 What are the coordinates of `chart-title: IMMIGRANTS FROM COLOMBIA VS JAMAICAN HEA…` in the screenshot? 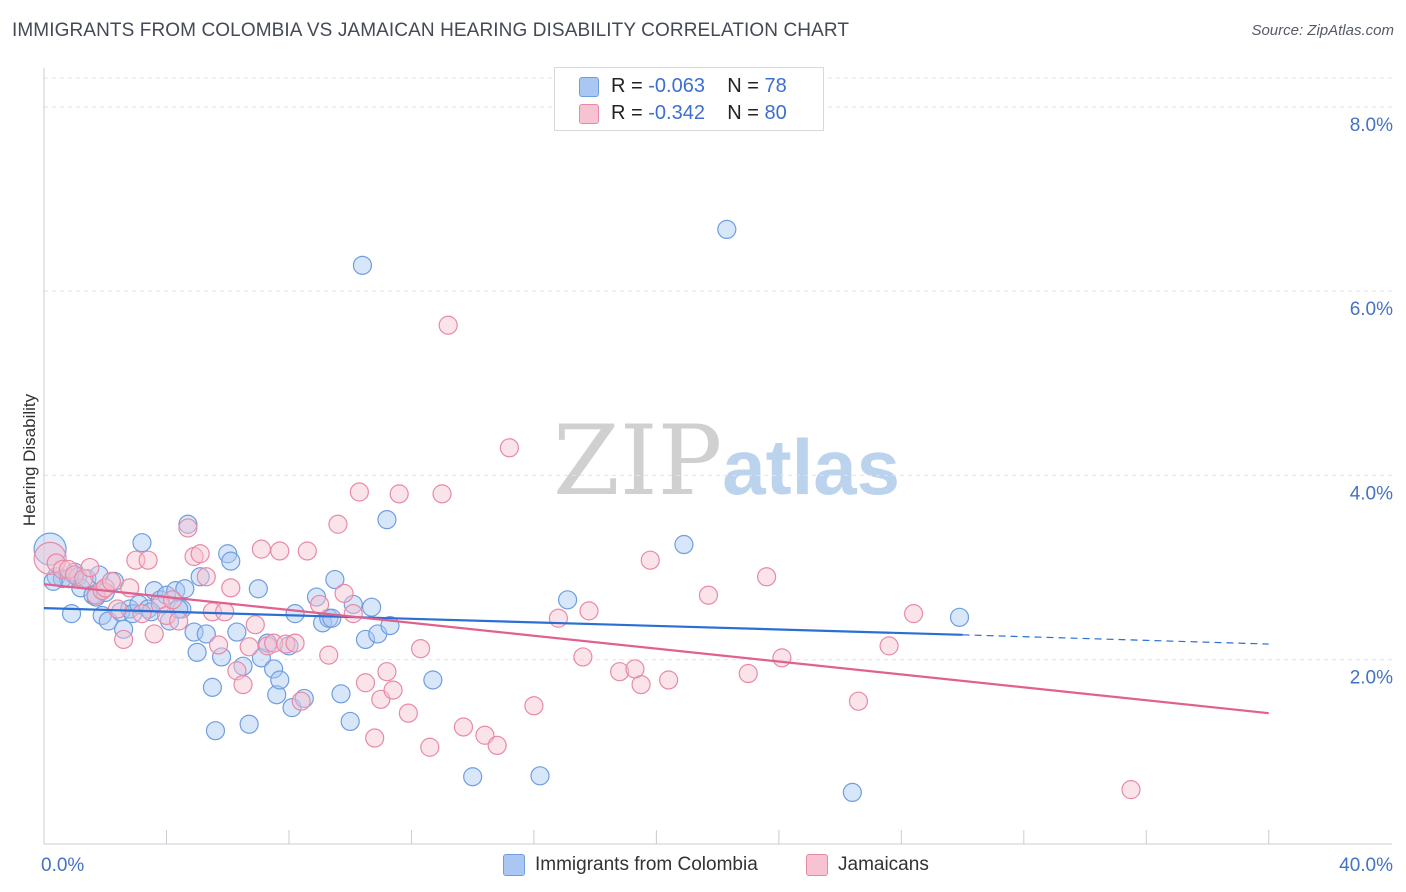 It's located at (431, 30).